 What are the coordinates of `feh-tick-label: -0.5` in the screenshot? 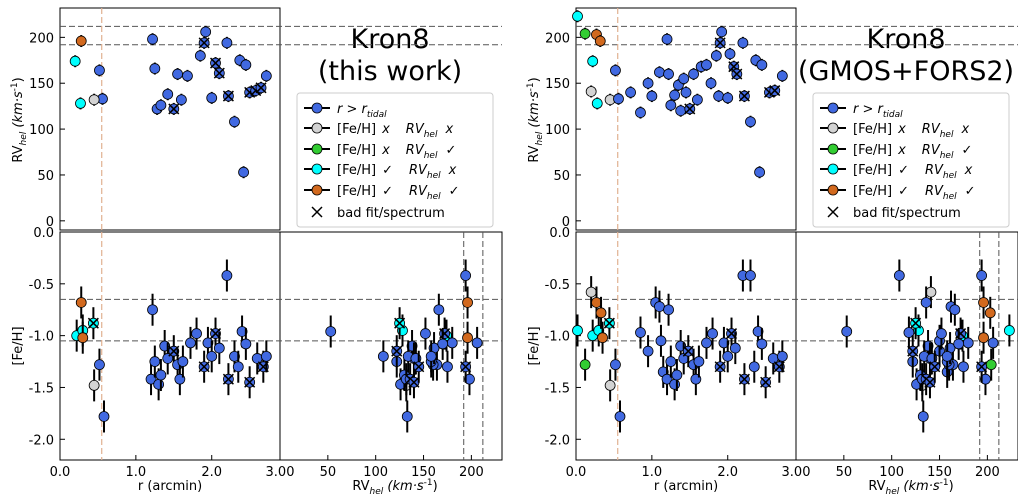 It's located at (41, 285).